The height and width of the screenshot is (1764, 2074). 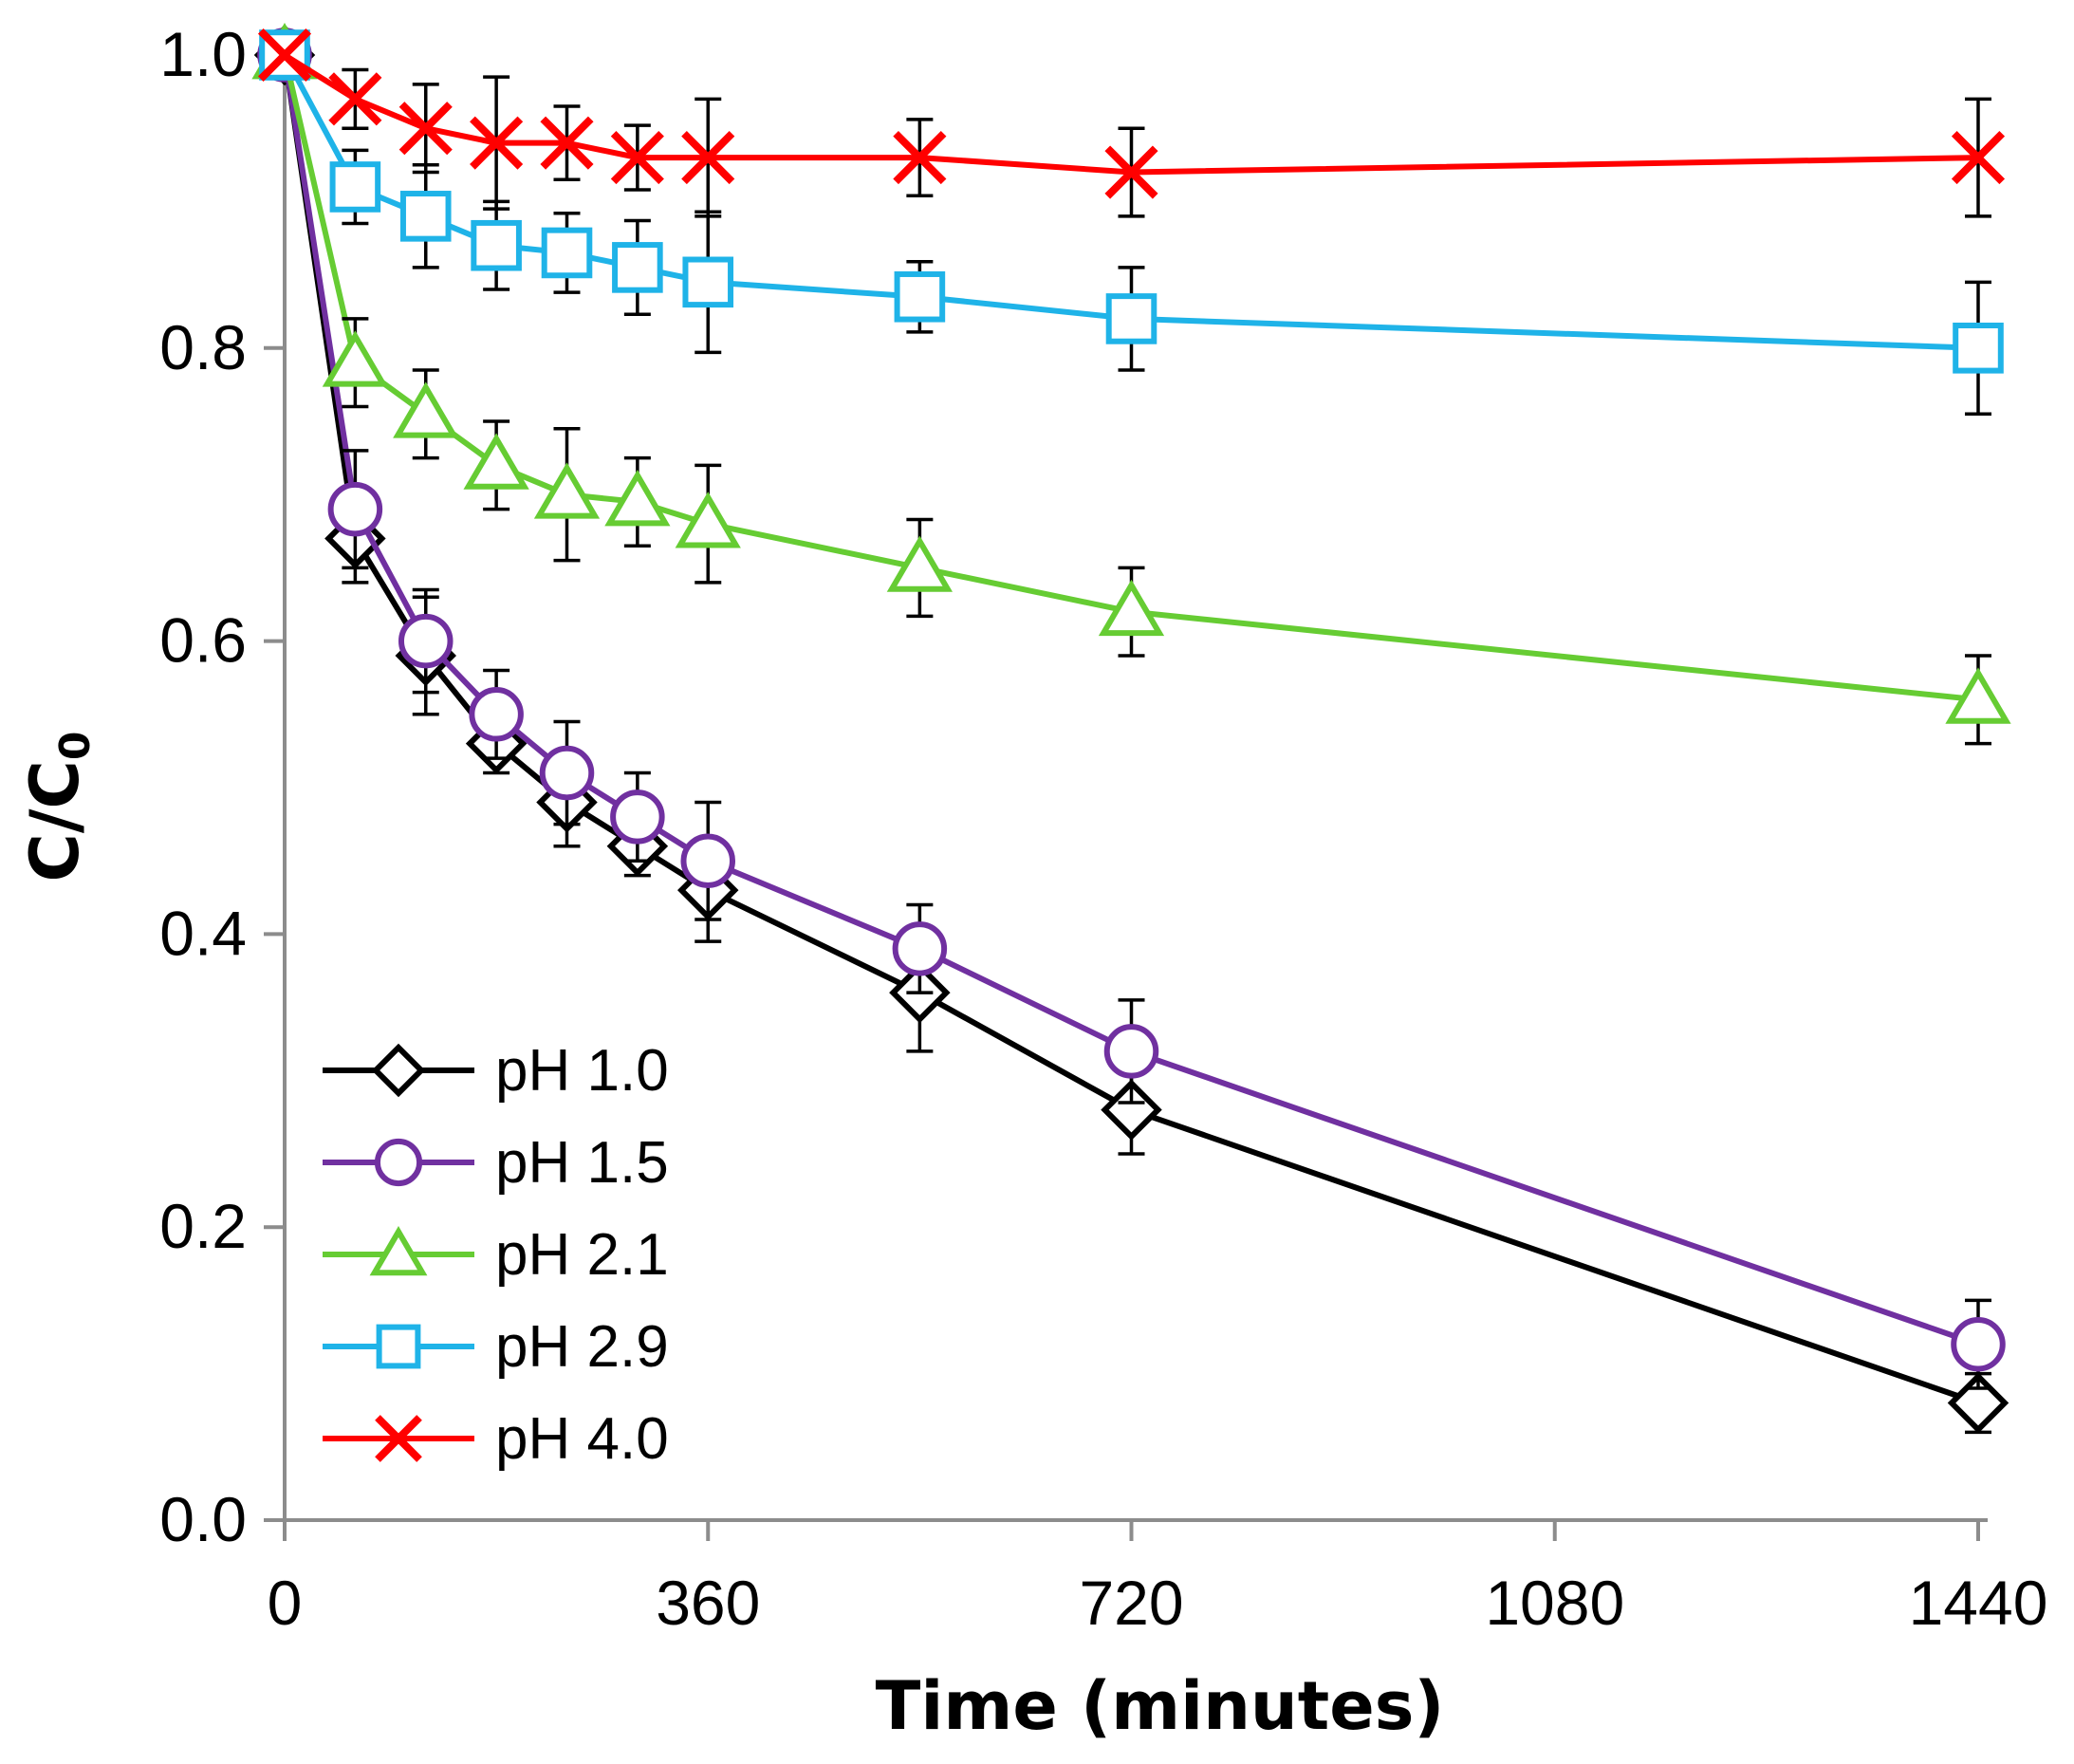 I want to click on x-tick-label: 360, so click(x=708, y=1603).